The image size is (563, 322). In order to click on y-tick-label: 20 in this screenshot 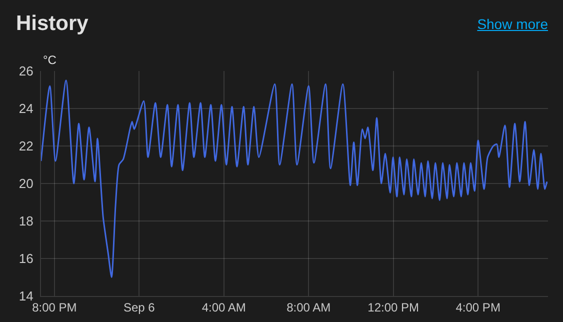, I will do `click(26, 184)`.